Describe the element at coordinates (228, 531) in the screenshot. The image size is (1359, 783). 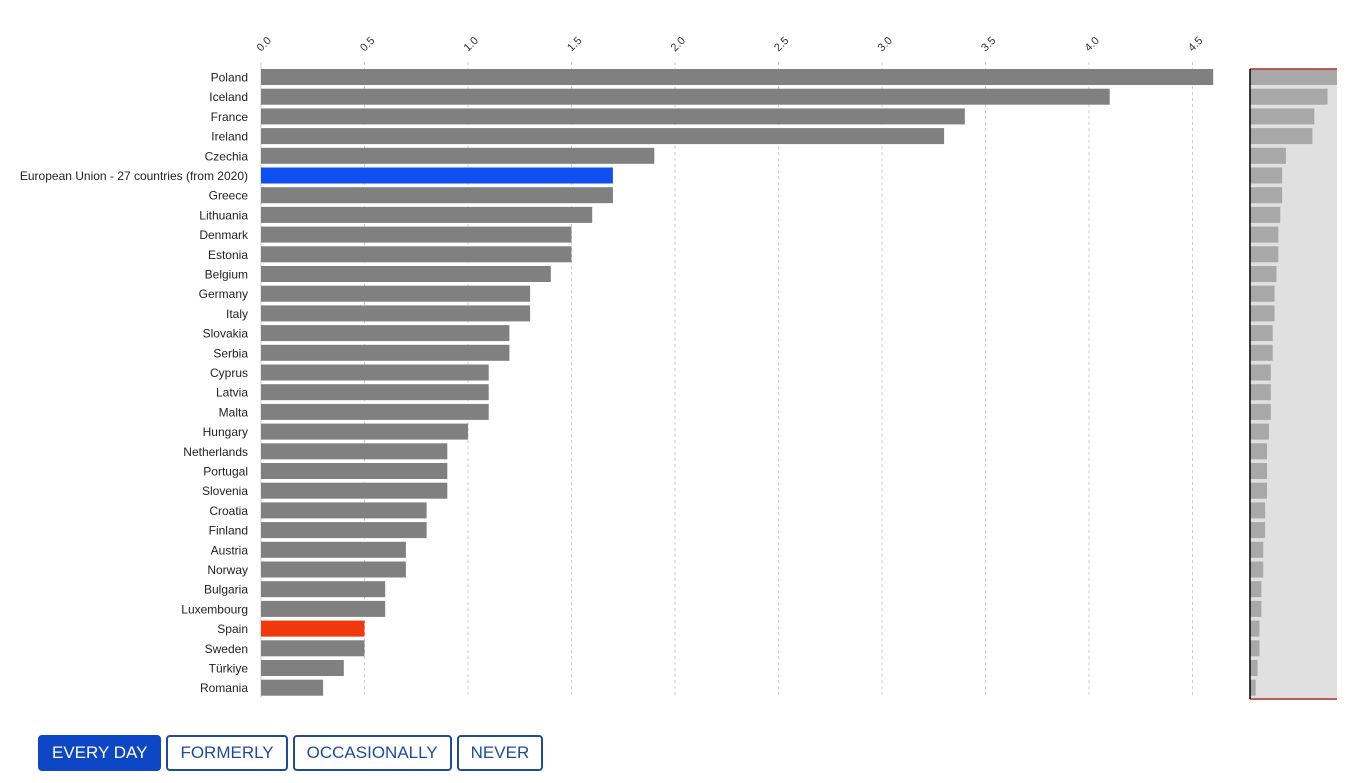
I see `category-label: Finland` at that location.